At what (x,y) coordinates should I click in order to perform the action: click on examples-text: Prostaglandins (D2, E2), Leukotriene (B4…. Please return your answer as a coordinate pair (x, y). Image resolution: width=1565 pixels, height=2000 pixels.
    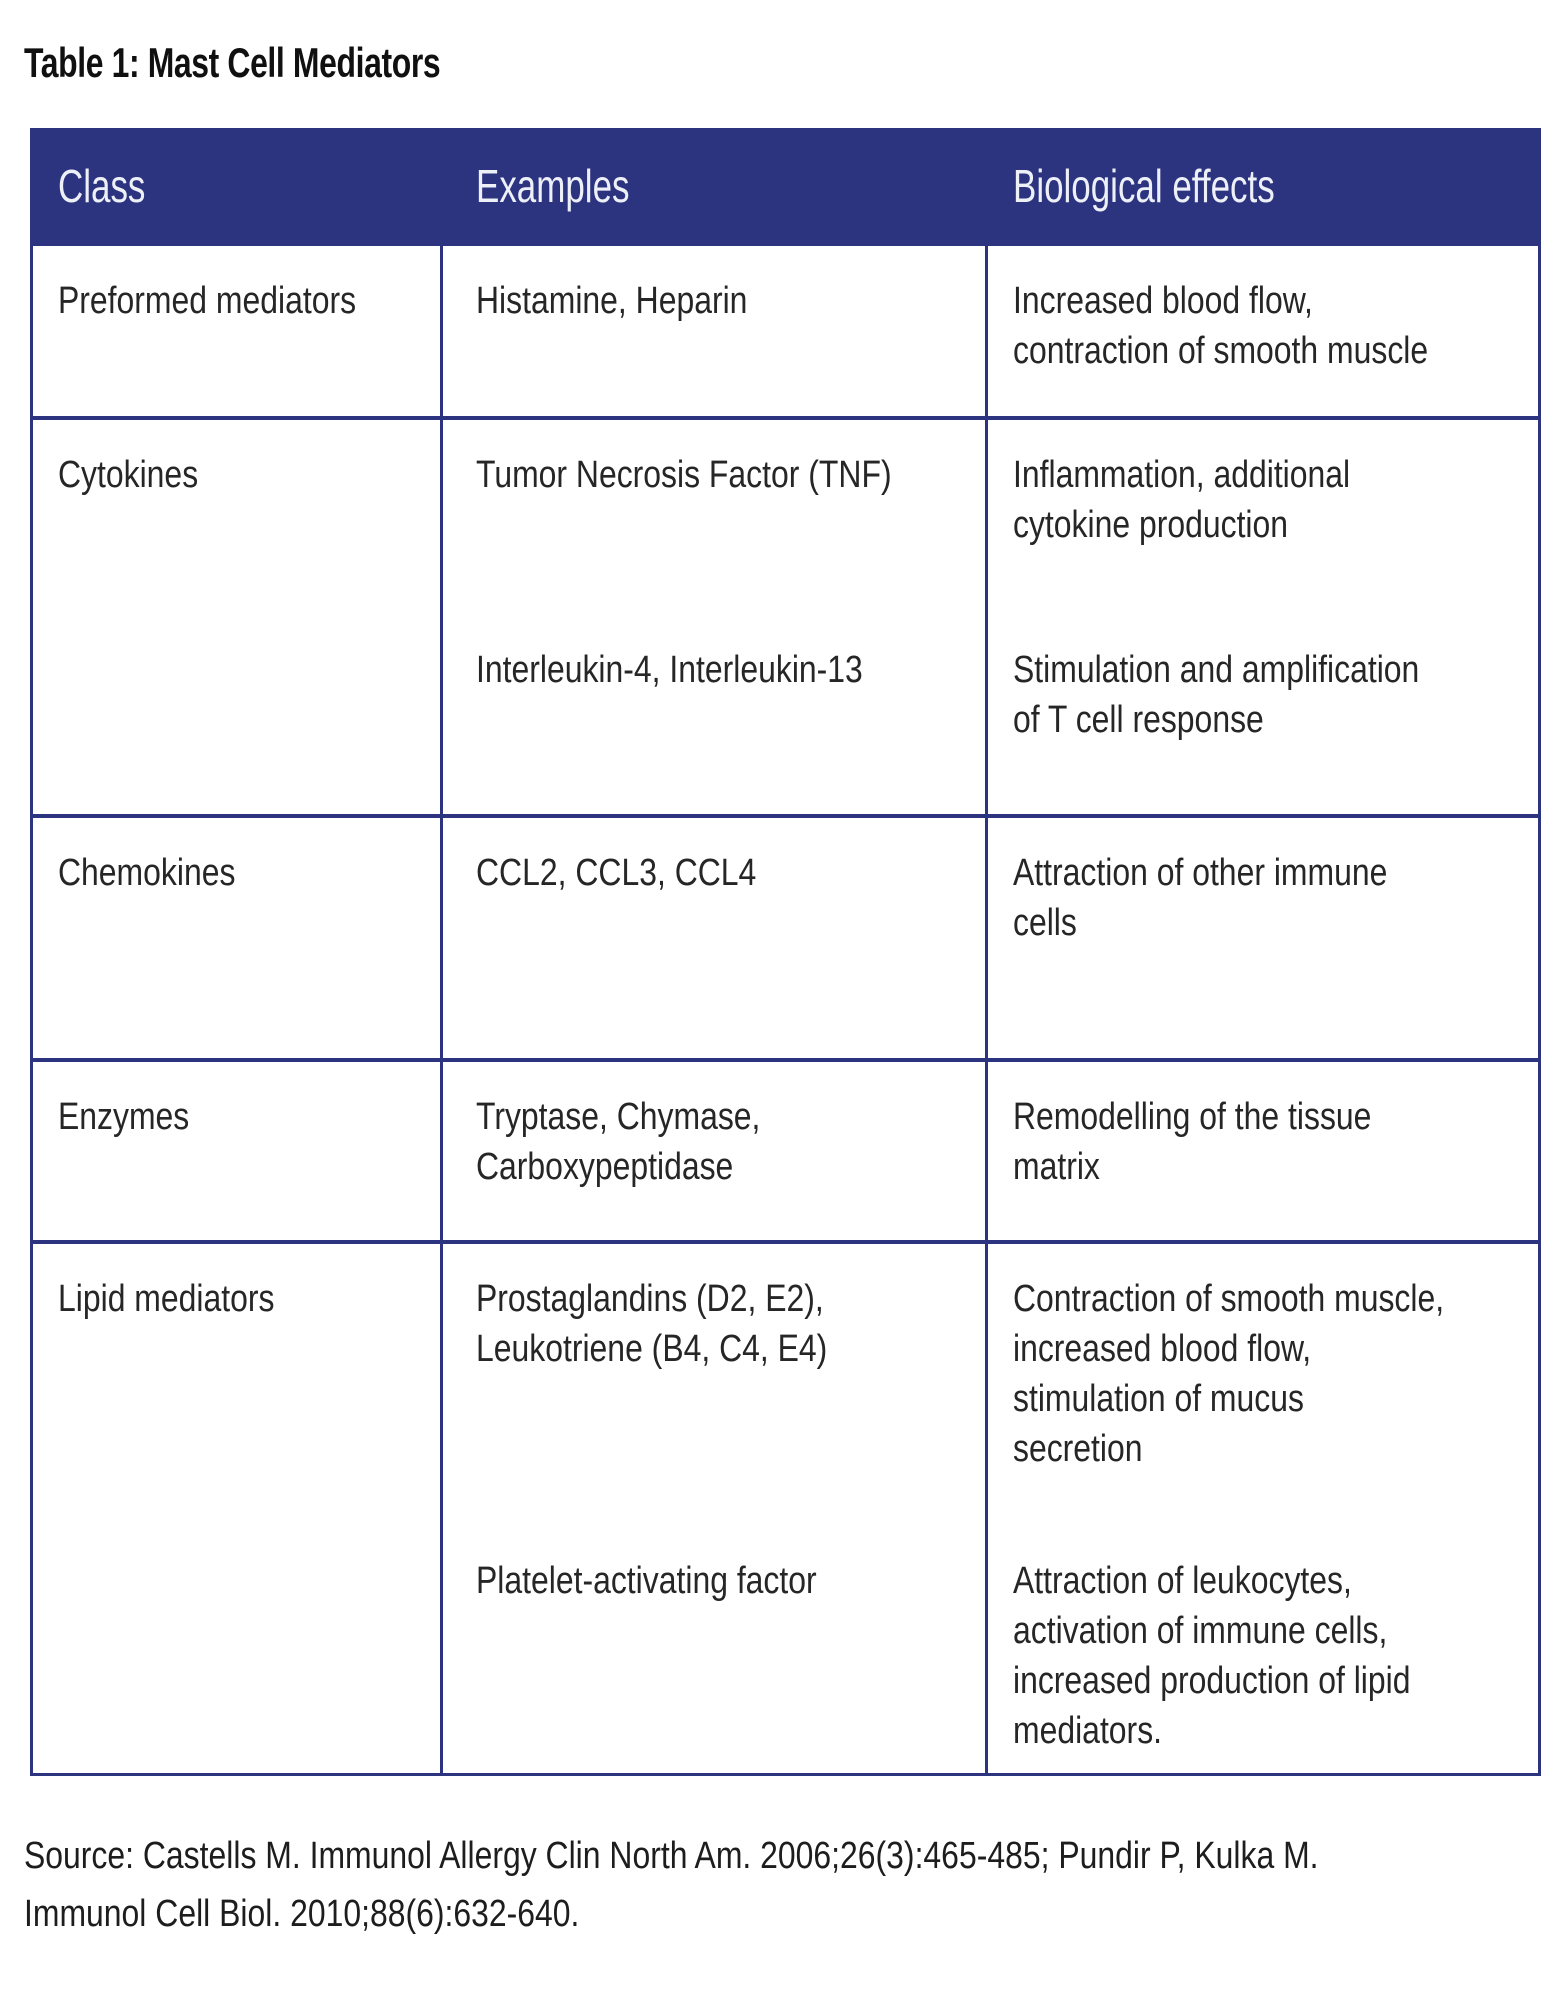
    Looking at the image, I should click on (652, 1323).